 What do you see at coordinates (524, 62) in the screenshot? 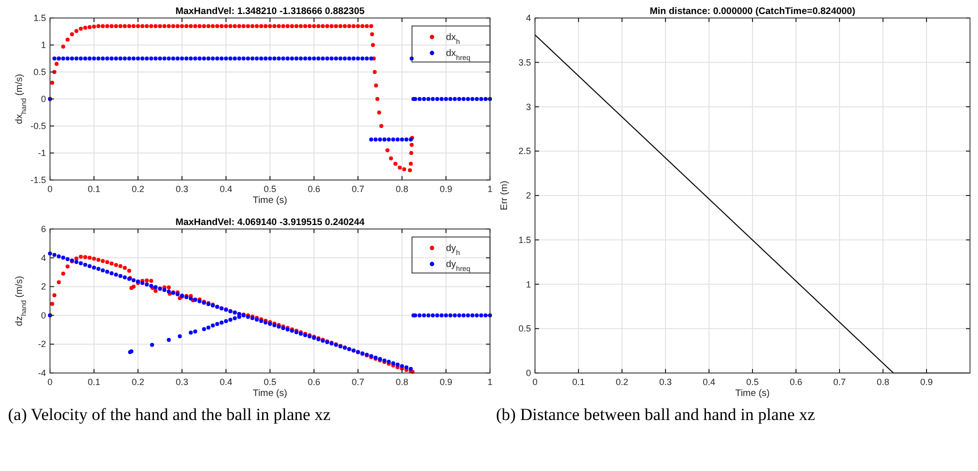
I see `y-tick-label: 3.5` at bounding box center [524, 62].